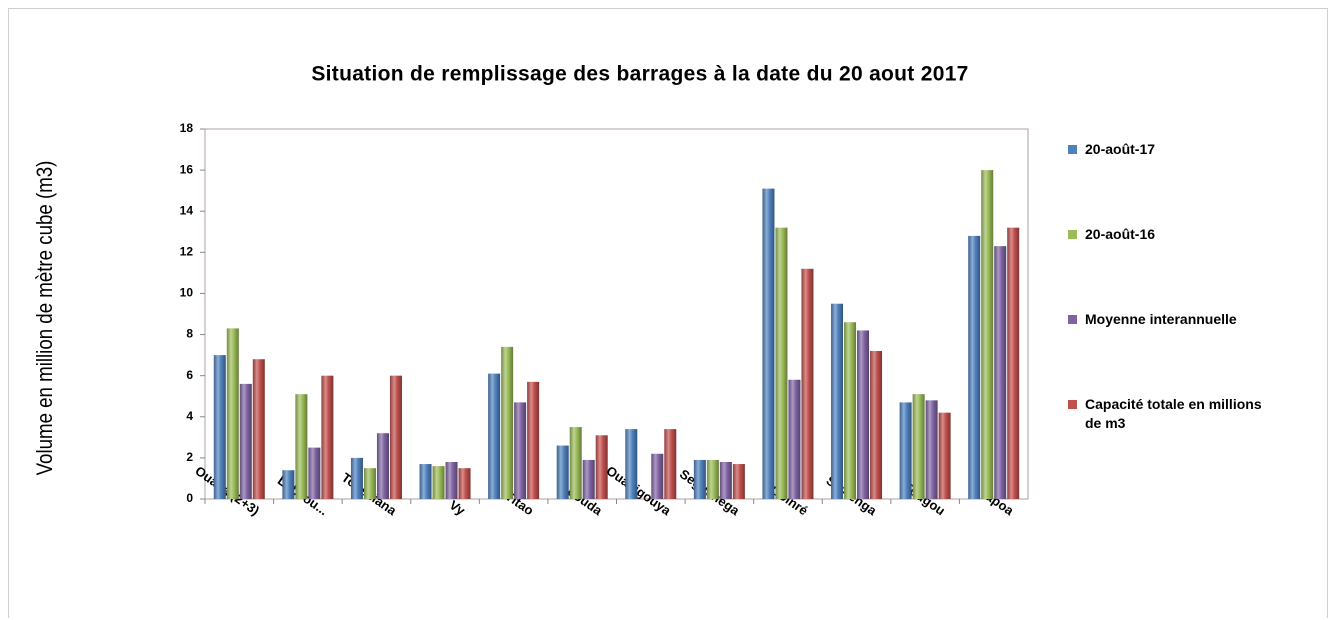 This screenshot has width=1338, height=620. What do you see at coordinates (189, 375) in the screenshot?
I see `y-tick-label: 6` at bounding box center [189, 375].